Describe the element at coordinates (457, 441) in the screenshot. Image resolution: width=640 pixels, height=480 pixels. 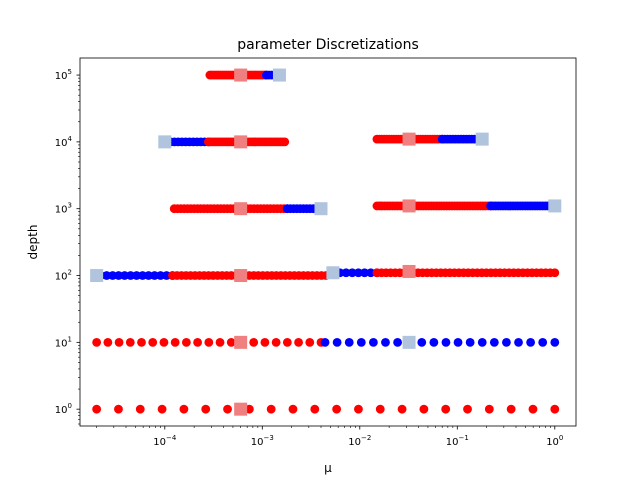
I see `x-tick-label: 10⁻¹` at that location.